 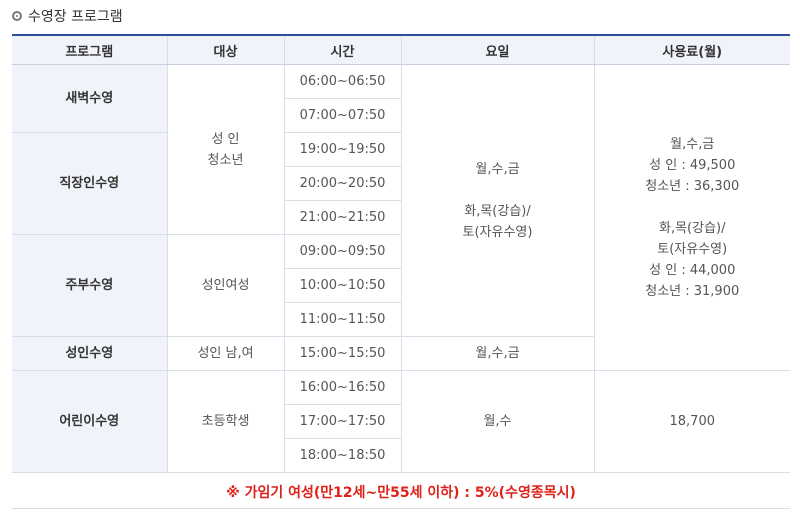 I want to click on fee-line: 성 인 : 49,500, so click(x=692, y=165).